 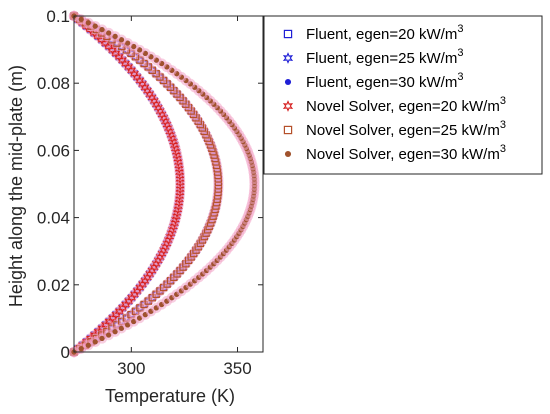 I want to click on legend-label: Fluent, egen=30 kW/m3, so click(x=384, y=81).